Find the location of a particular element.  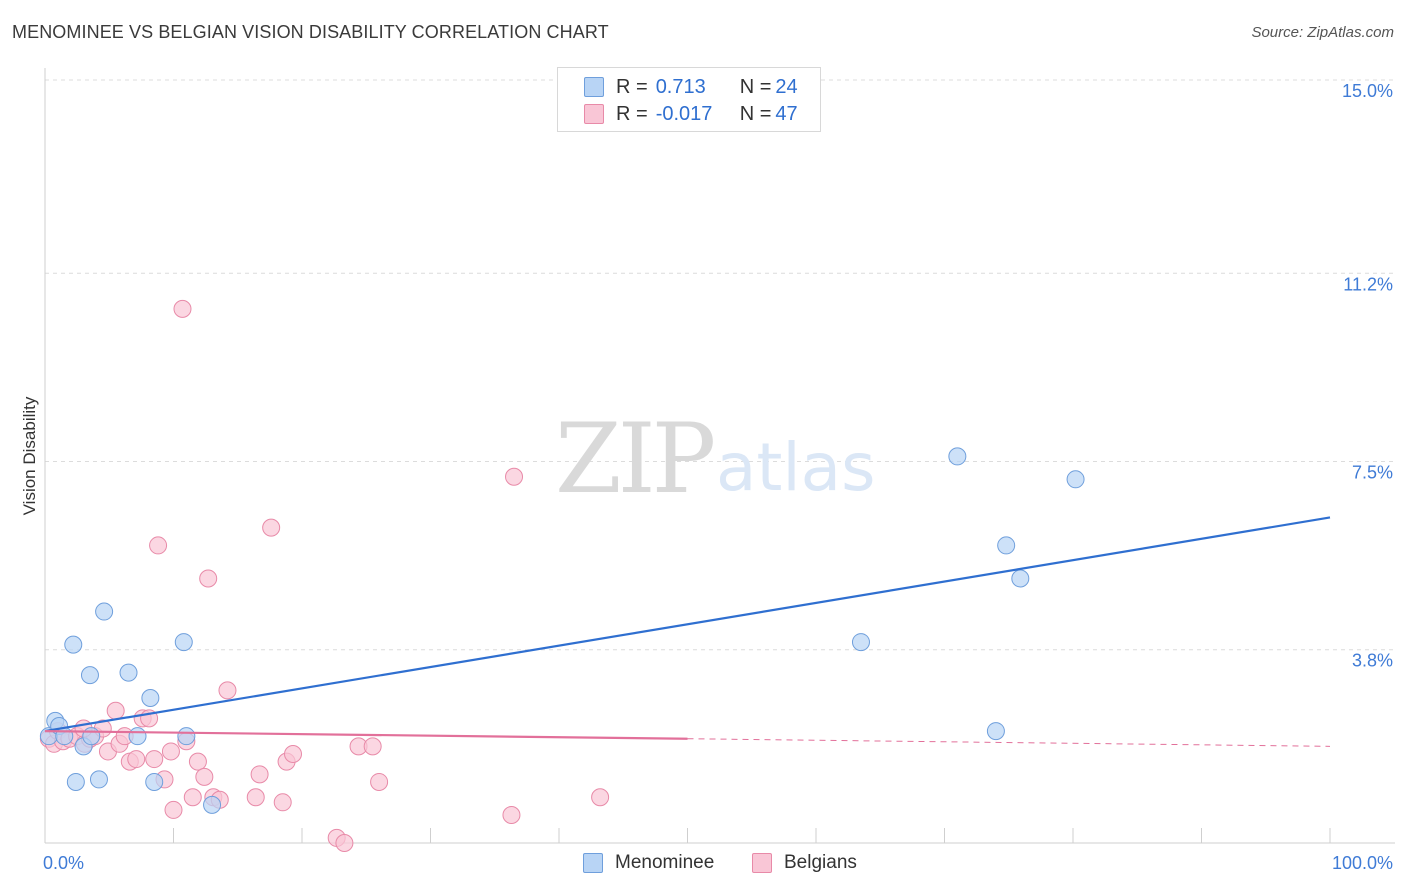

legend-row-belgians: R = -0.017 N = 47 is located at coordinates (678, 114).